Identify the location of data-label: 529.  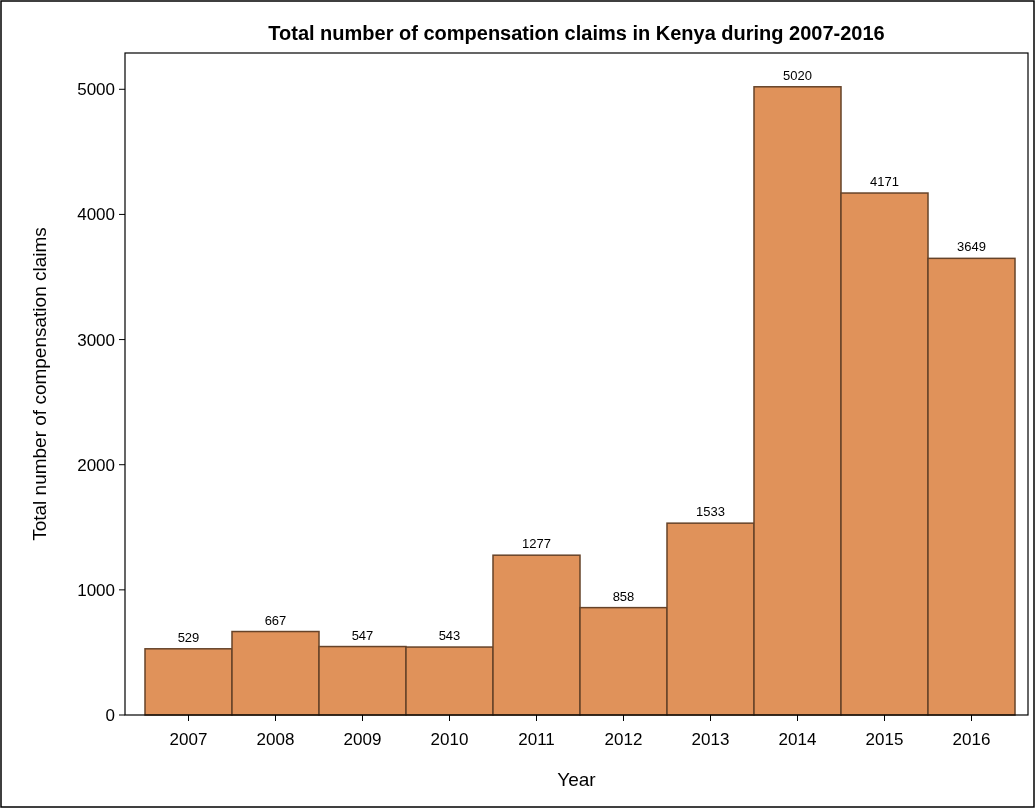
(188, 637).